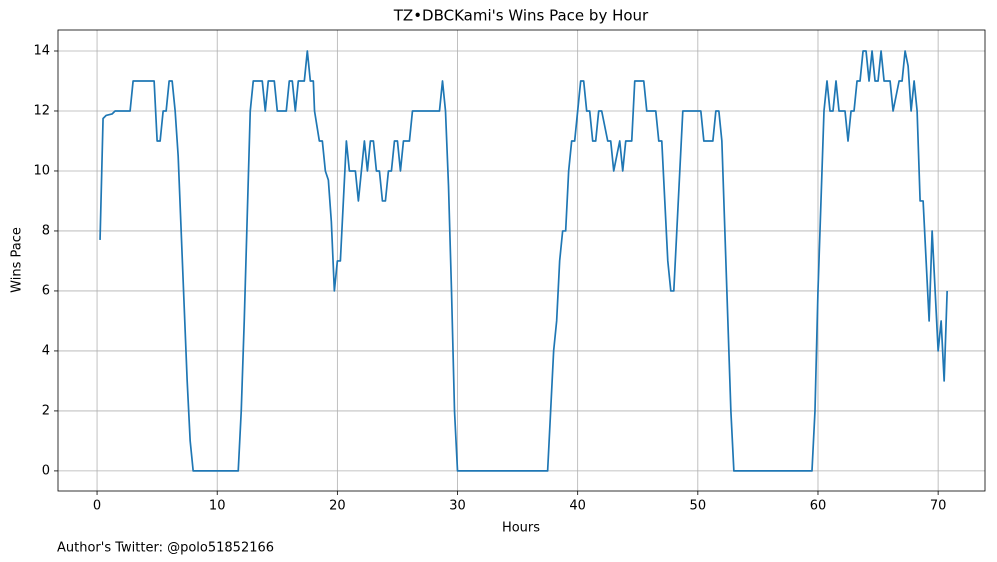 This screenshot has width=997, height=562. I want to click on y-tick-label: 2, so click(46, 410).